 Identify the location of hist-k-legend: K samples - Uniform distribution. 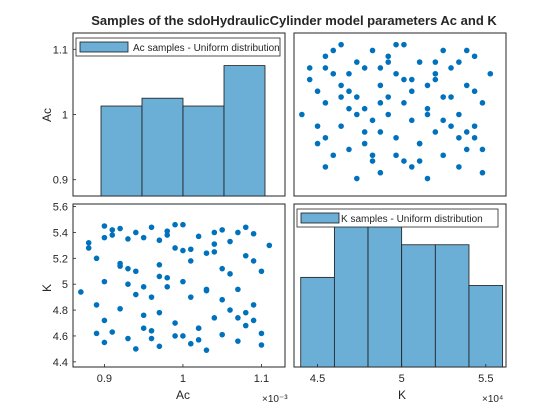
(397, 218).